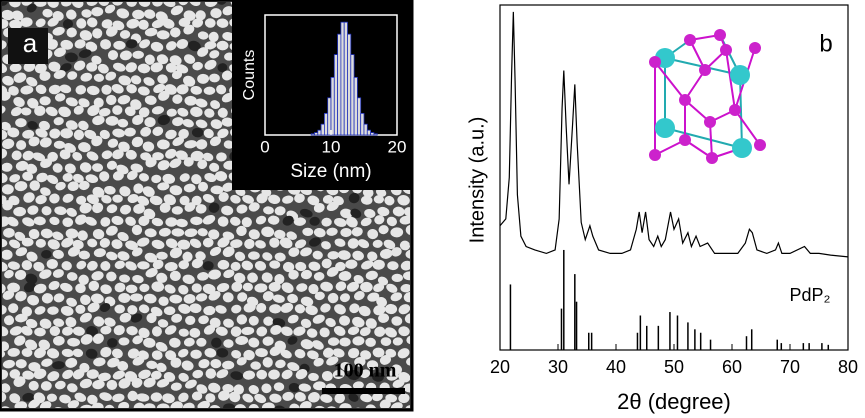  Describe the element at coordinates (322, 95) in the screenshot. I see `inset-background` at that location.